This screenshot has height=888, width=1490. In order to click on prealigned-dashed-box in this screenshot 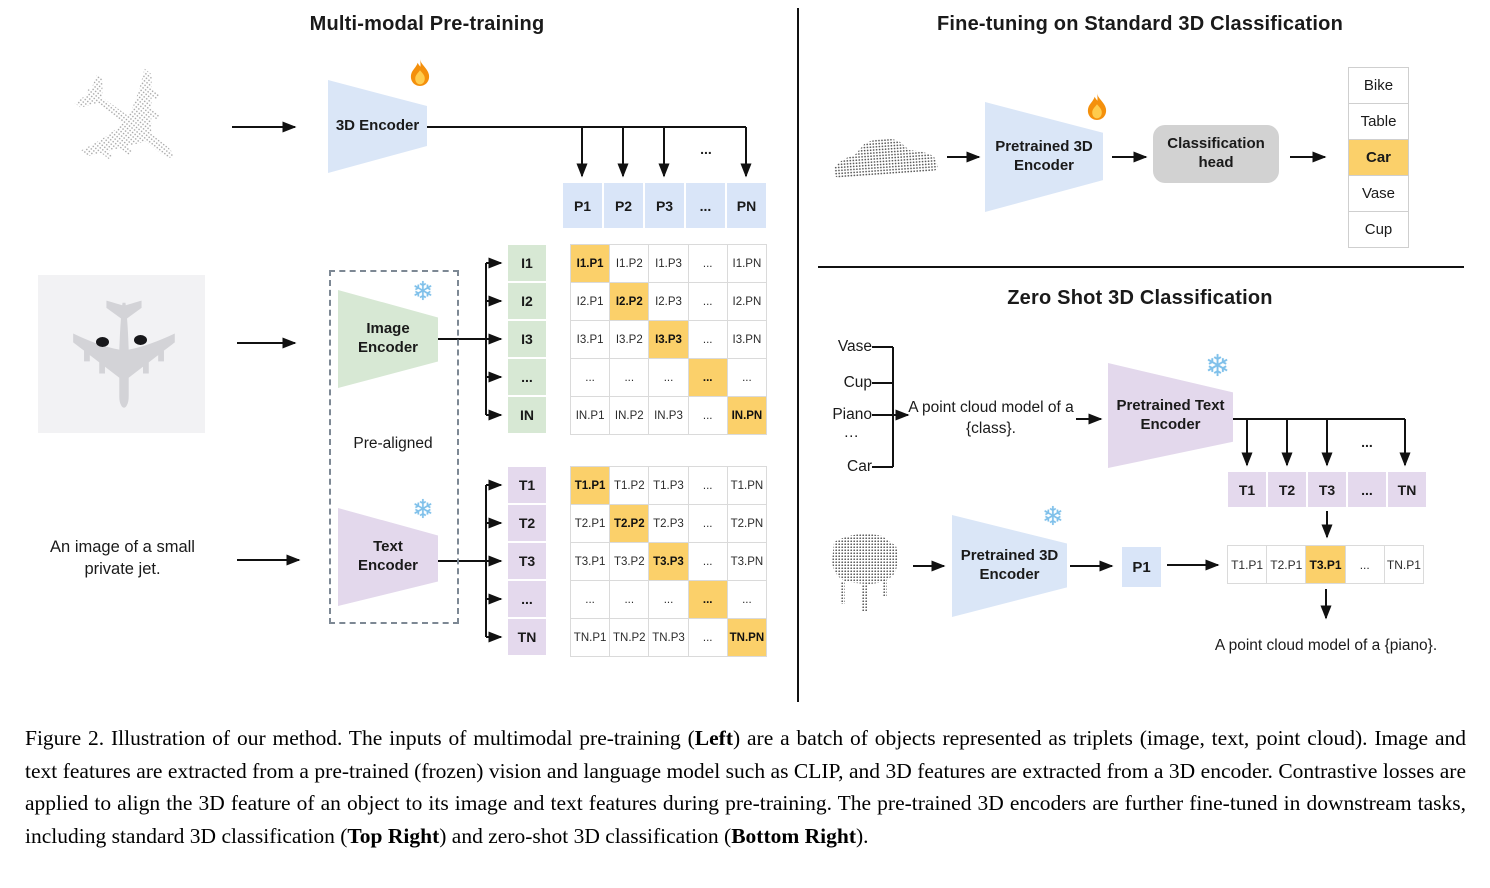, I will do `click(394, 447)`.